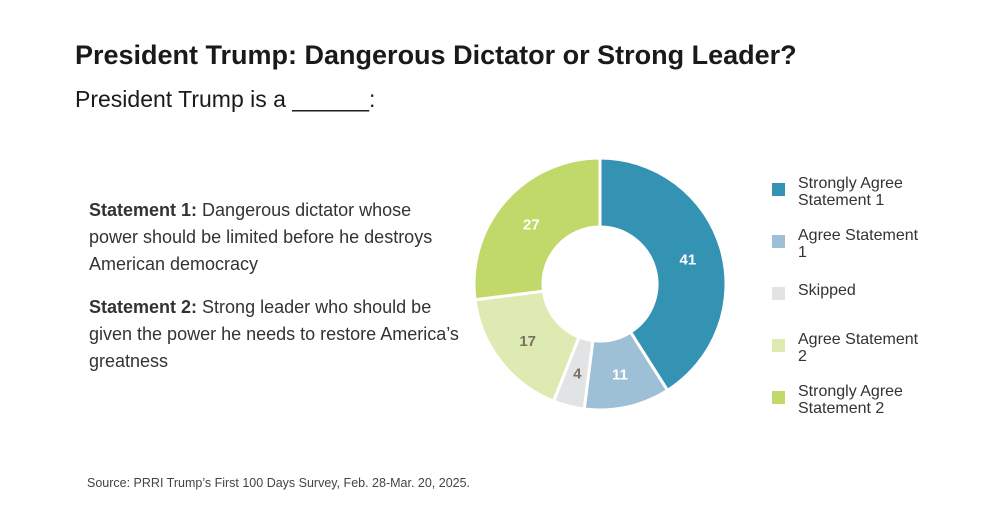  Describe the element at coordinates (143, 210) in the screenshot. I see `statement-1-label: Statement 1:` at that location.